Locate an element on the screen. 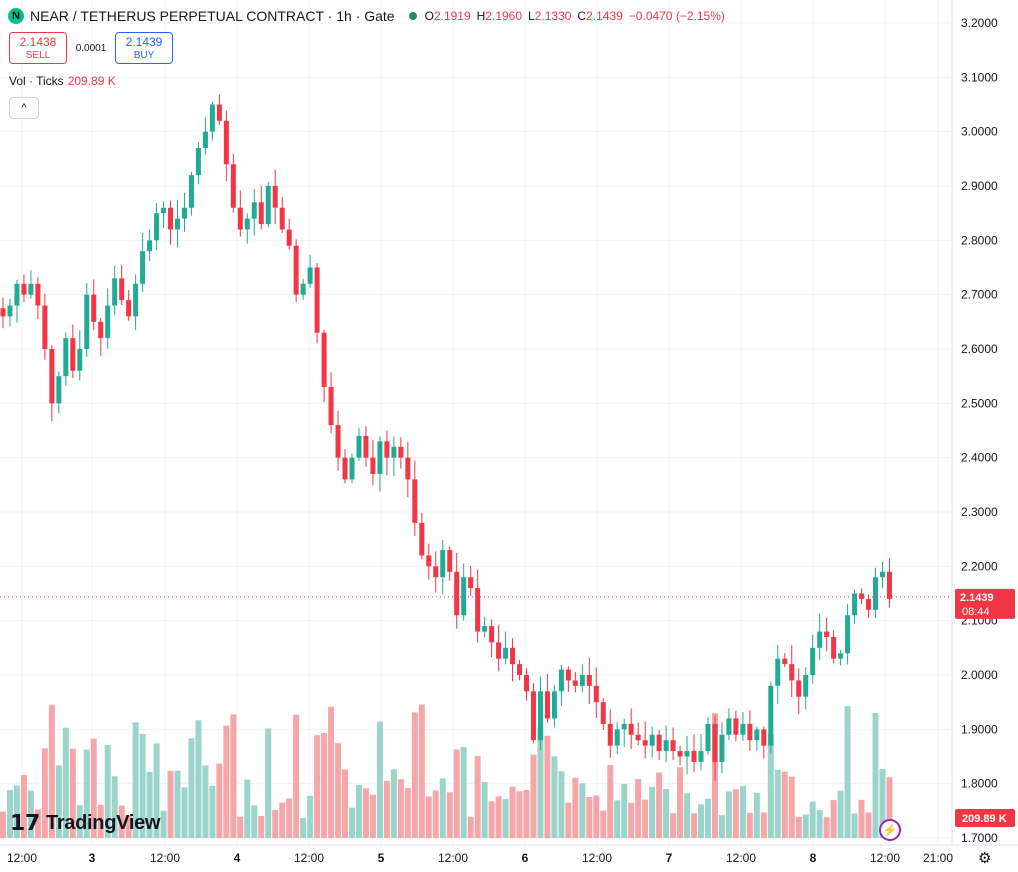 The height and width of the screenshot is (872, 1018). collapse-legend-button: ^ is located at coordinates (24, 108).